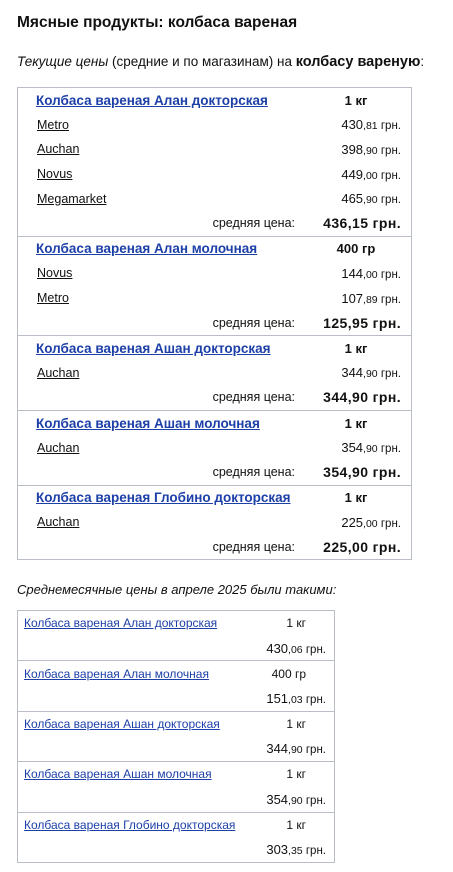  Describe the element at coordinates (295, 851) in the screenshot. I see `price-kop: ,35` at that location.